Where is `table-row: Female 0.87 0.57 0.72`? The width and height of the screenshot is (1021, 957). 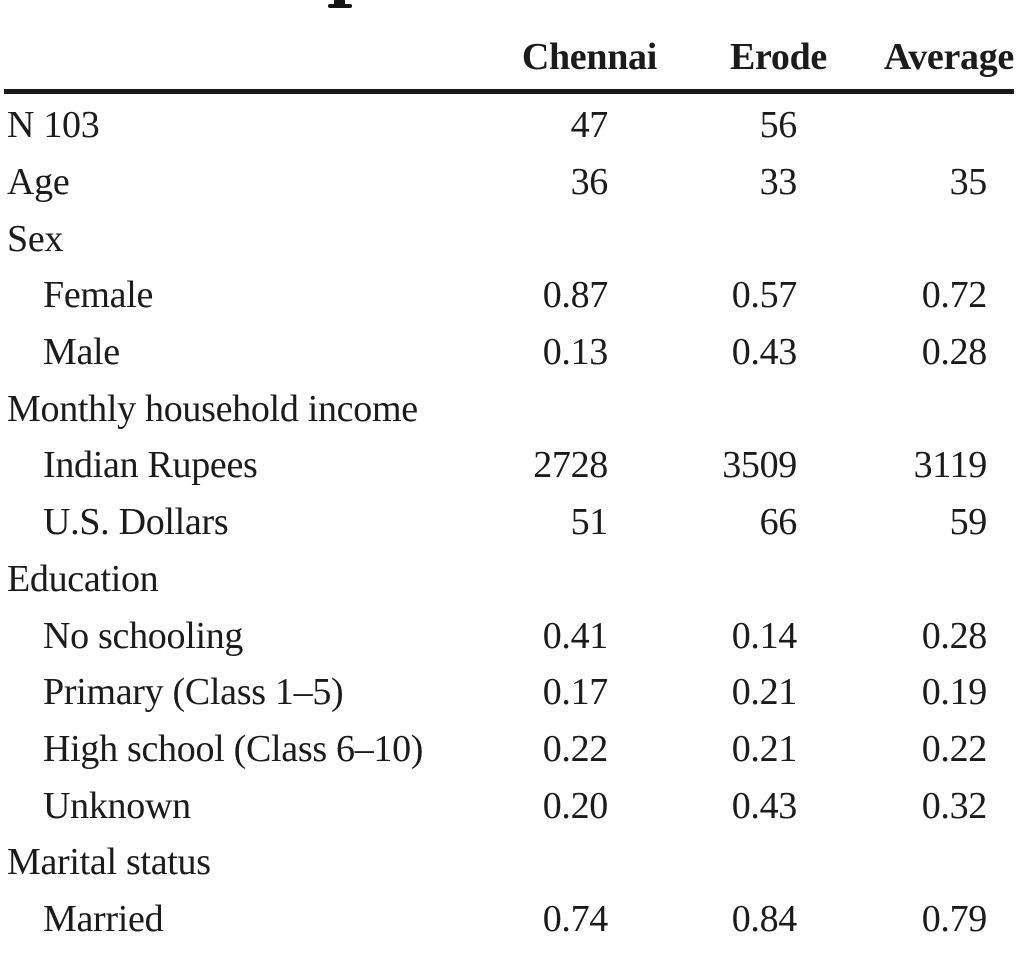 table-row: Female 0.87 0.57 0.72 is located at coordinates (509, 292).